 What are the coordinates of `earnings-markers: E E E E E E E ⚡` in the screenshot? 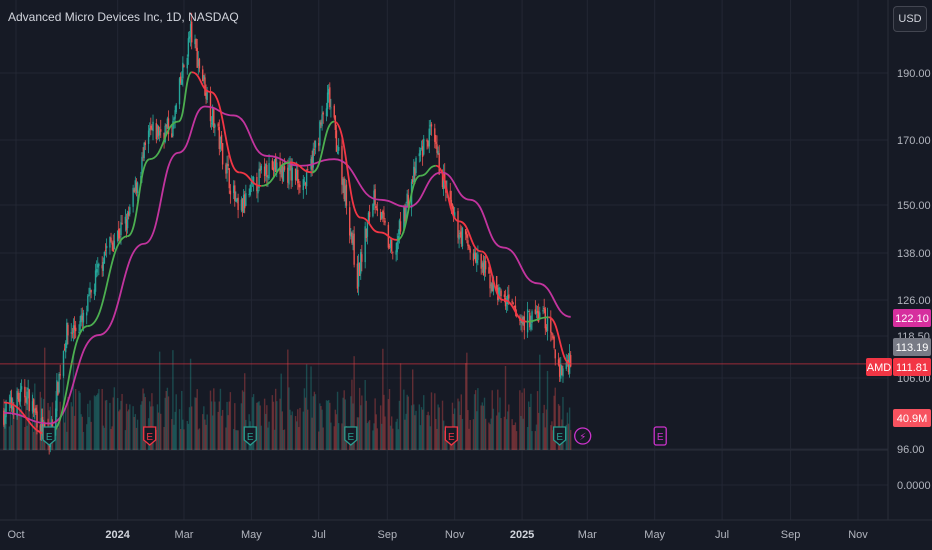 It's located at (354, 436).